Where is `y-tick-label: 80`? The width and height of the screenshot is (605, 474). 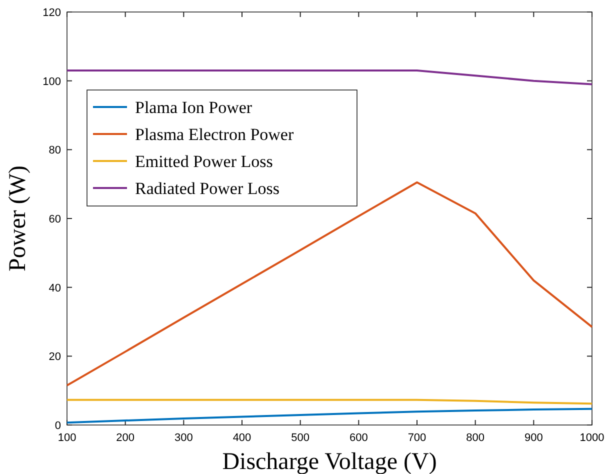
y-tick-label: 80 is located at coordinates (54, 150).